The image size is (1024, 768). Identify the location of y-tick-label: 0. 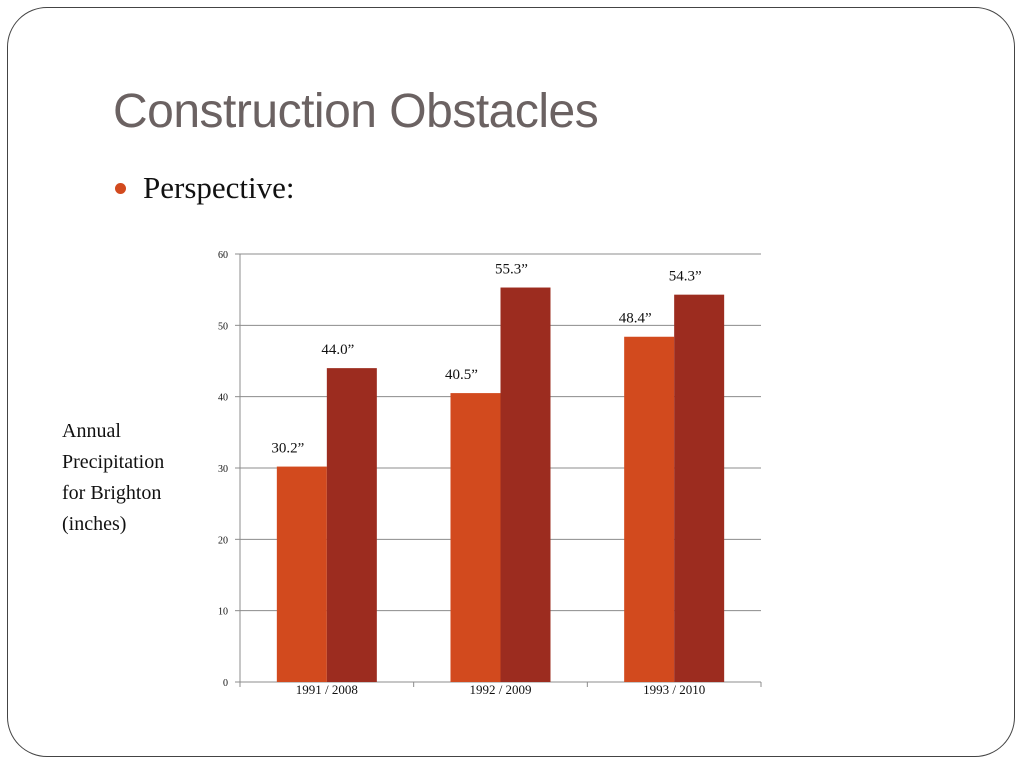
(225, 683).